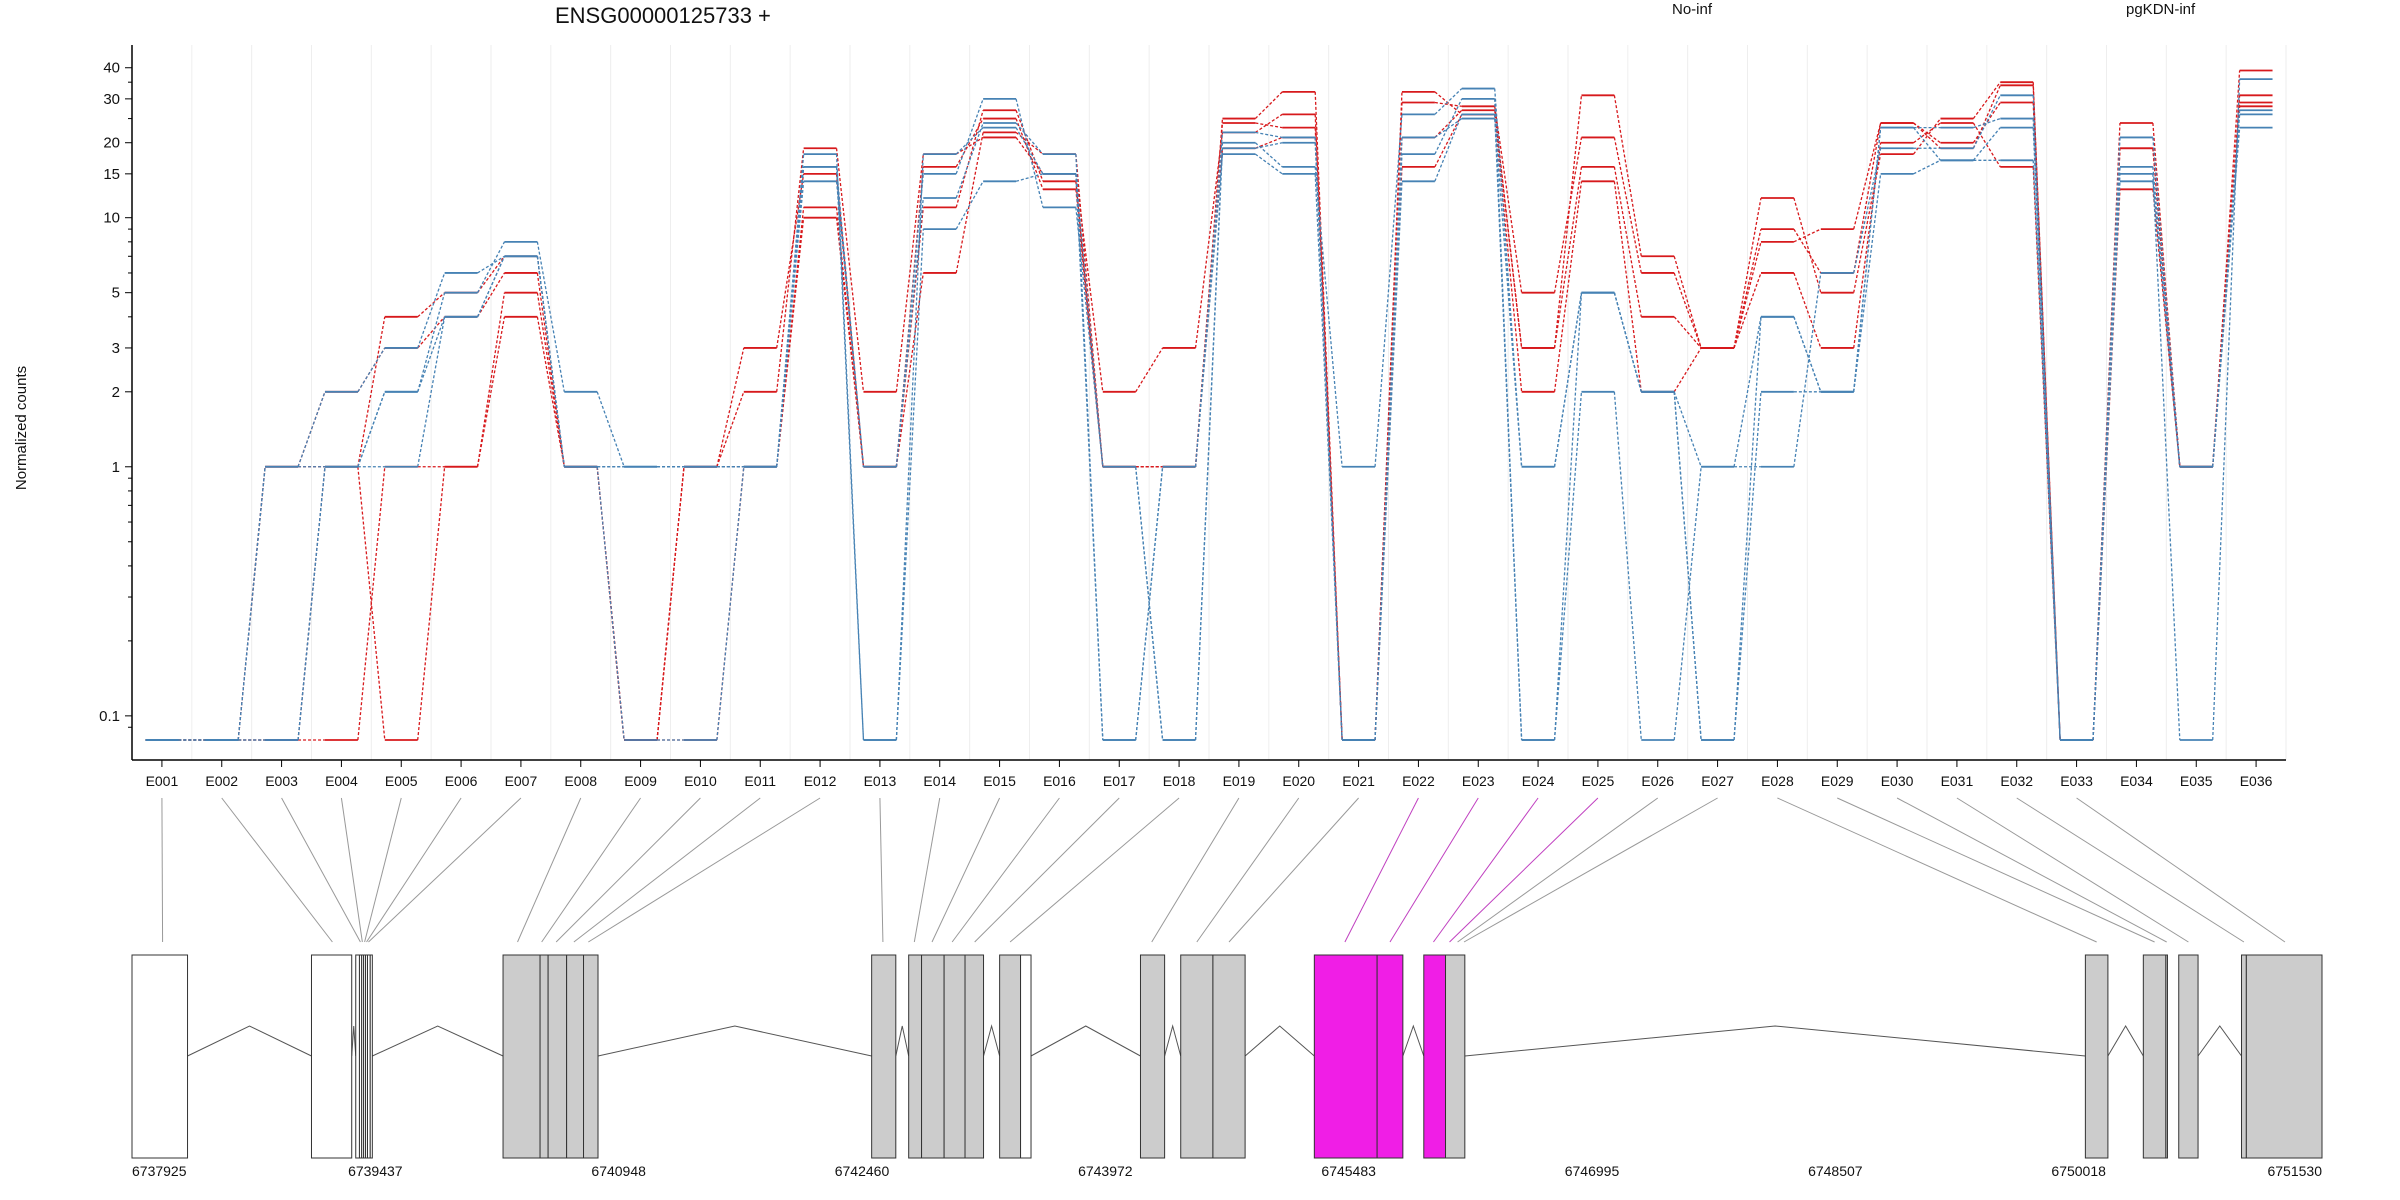 Image resolution: width=2400 pixels, height=1200 pixels. I want to click on x-tick-label: E007, so click(521, 781).